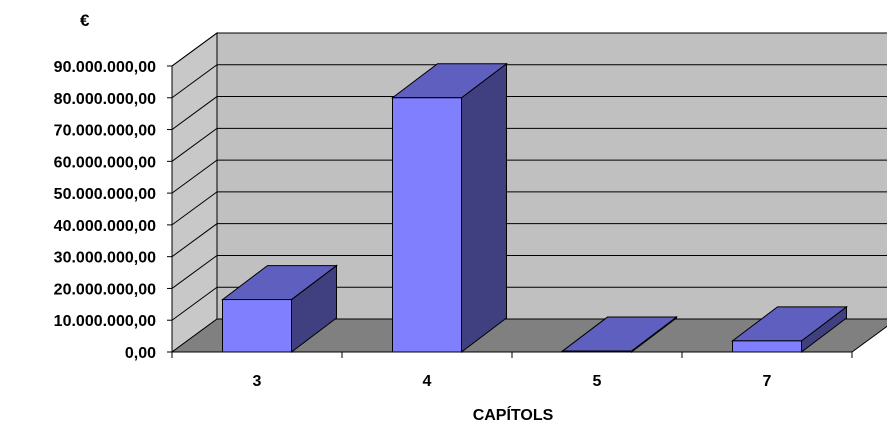 The height and width of the screenshot is (427, 887). What do you see at coordinates (767, 381) in the screenshot?
I see `x-tick-label: 7` at bounding box center [767, 381].